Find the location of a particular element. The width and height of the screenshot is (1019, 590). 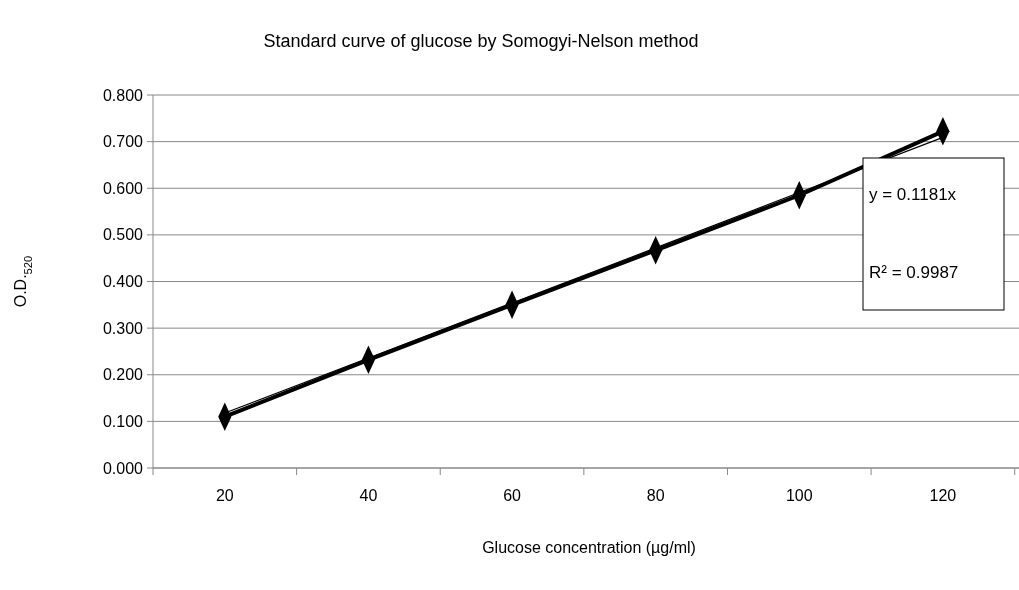

x-tick-label: 20 is located at coordinates (224, 495).